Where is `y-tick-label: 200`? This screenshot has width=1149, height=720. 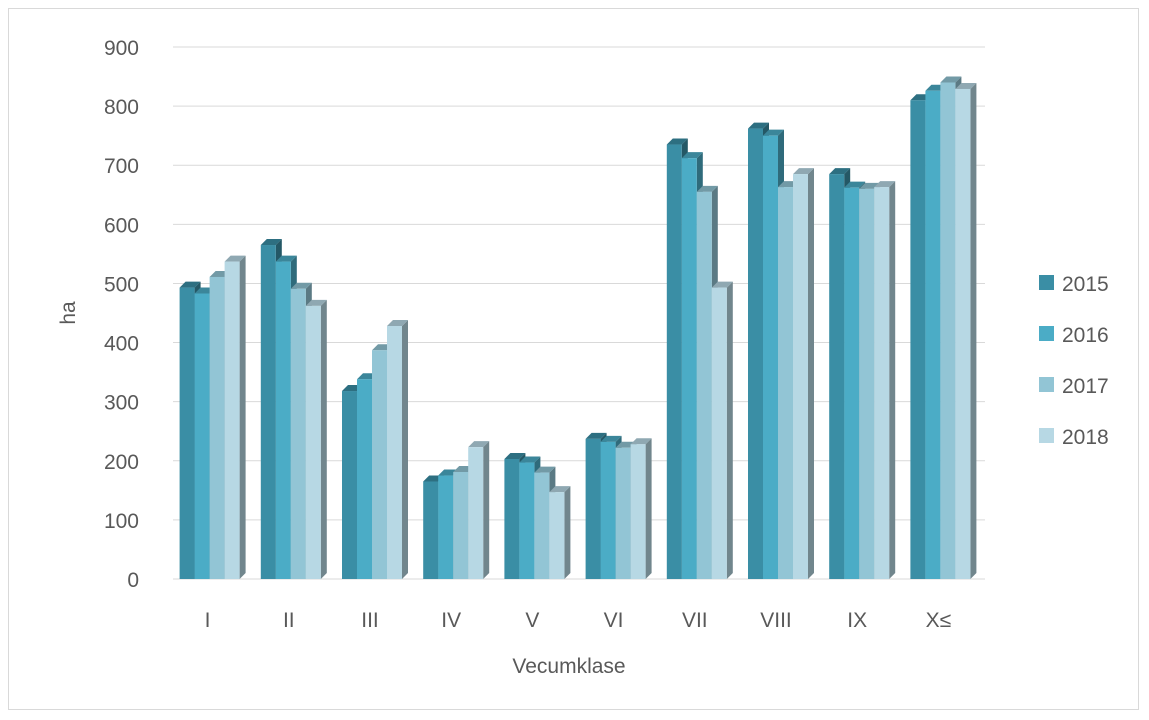
y-tick-label: 200 is located at coordinates (121, 462).